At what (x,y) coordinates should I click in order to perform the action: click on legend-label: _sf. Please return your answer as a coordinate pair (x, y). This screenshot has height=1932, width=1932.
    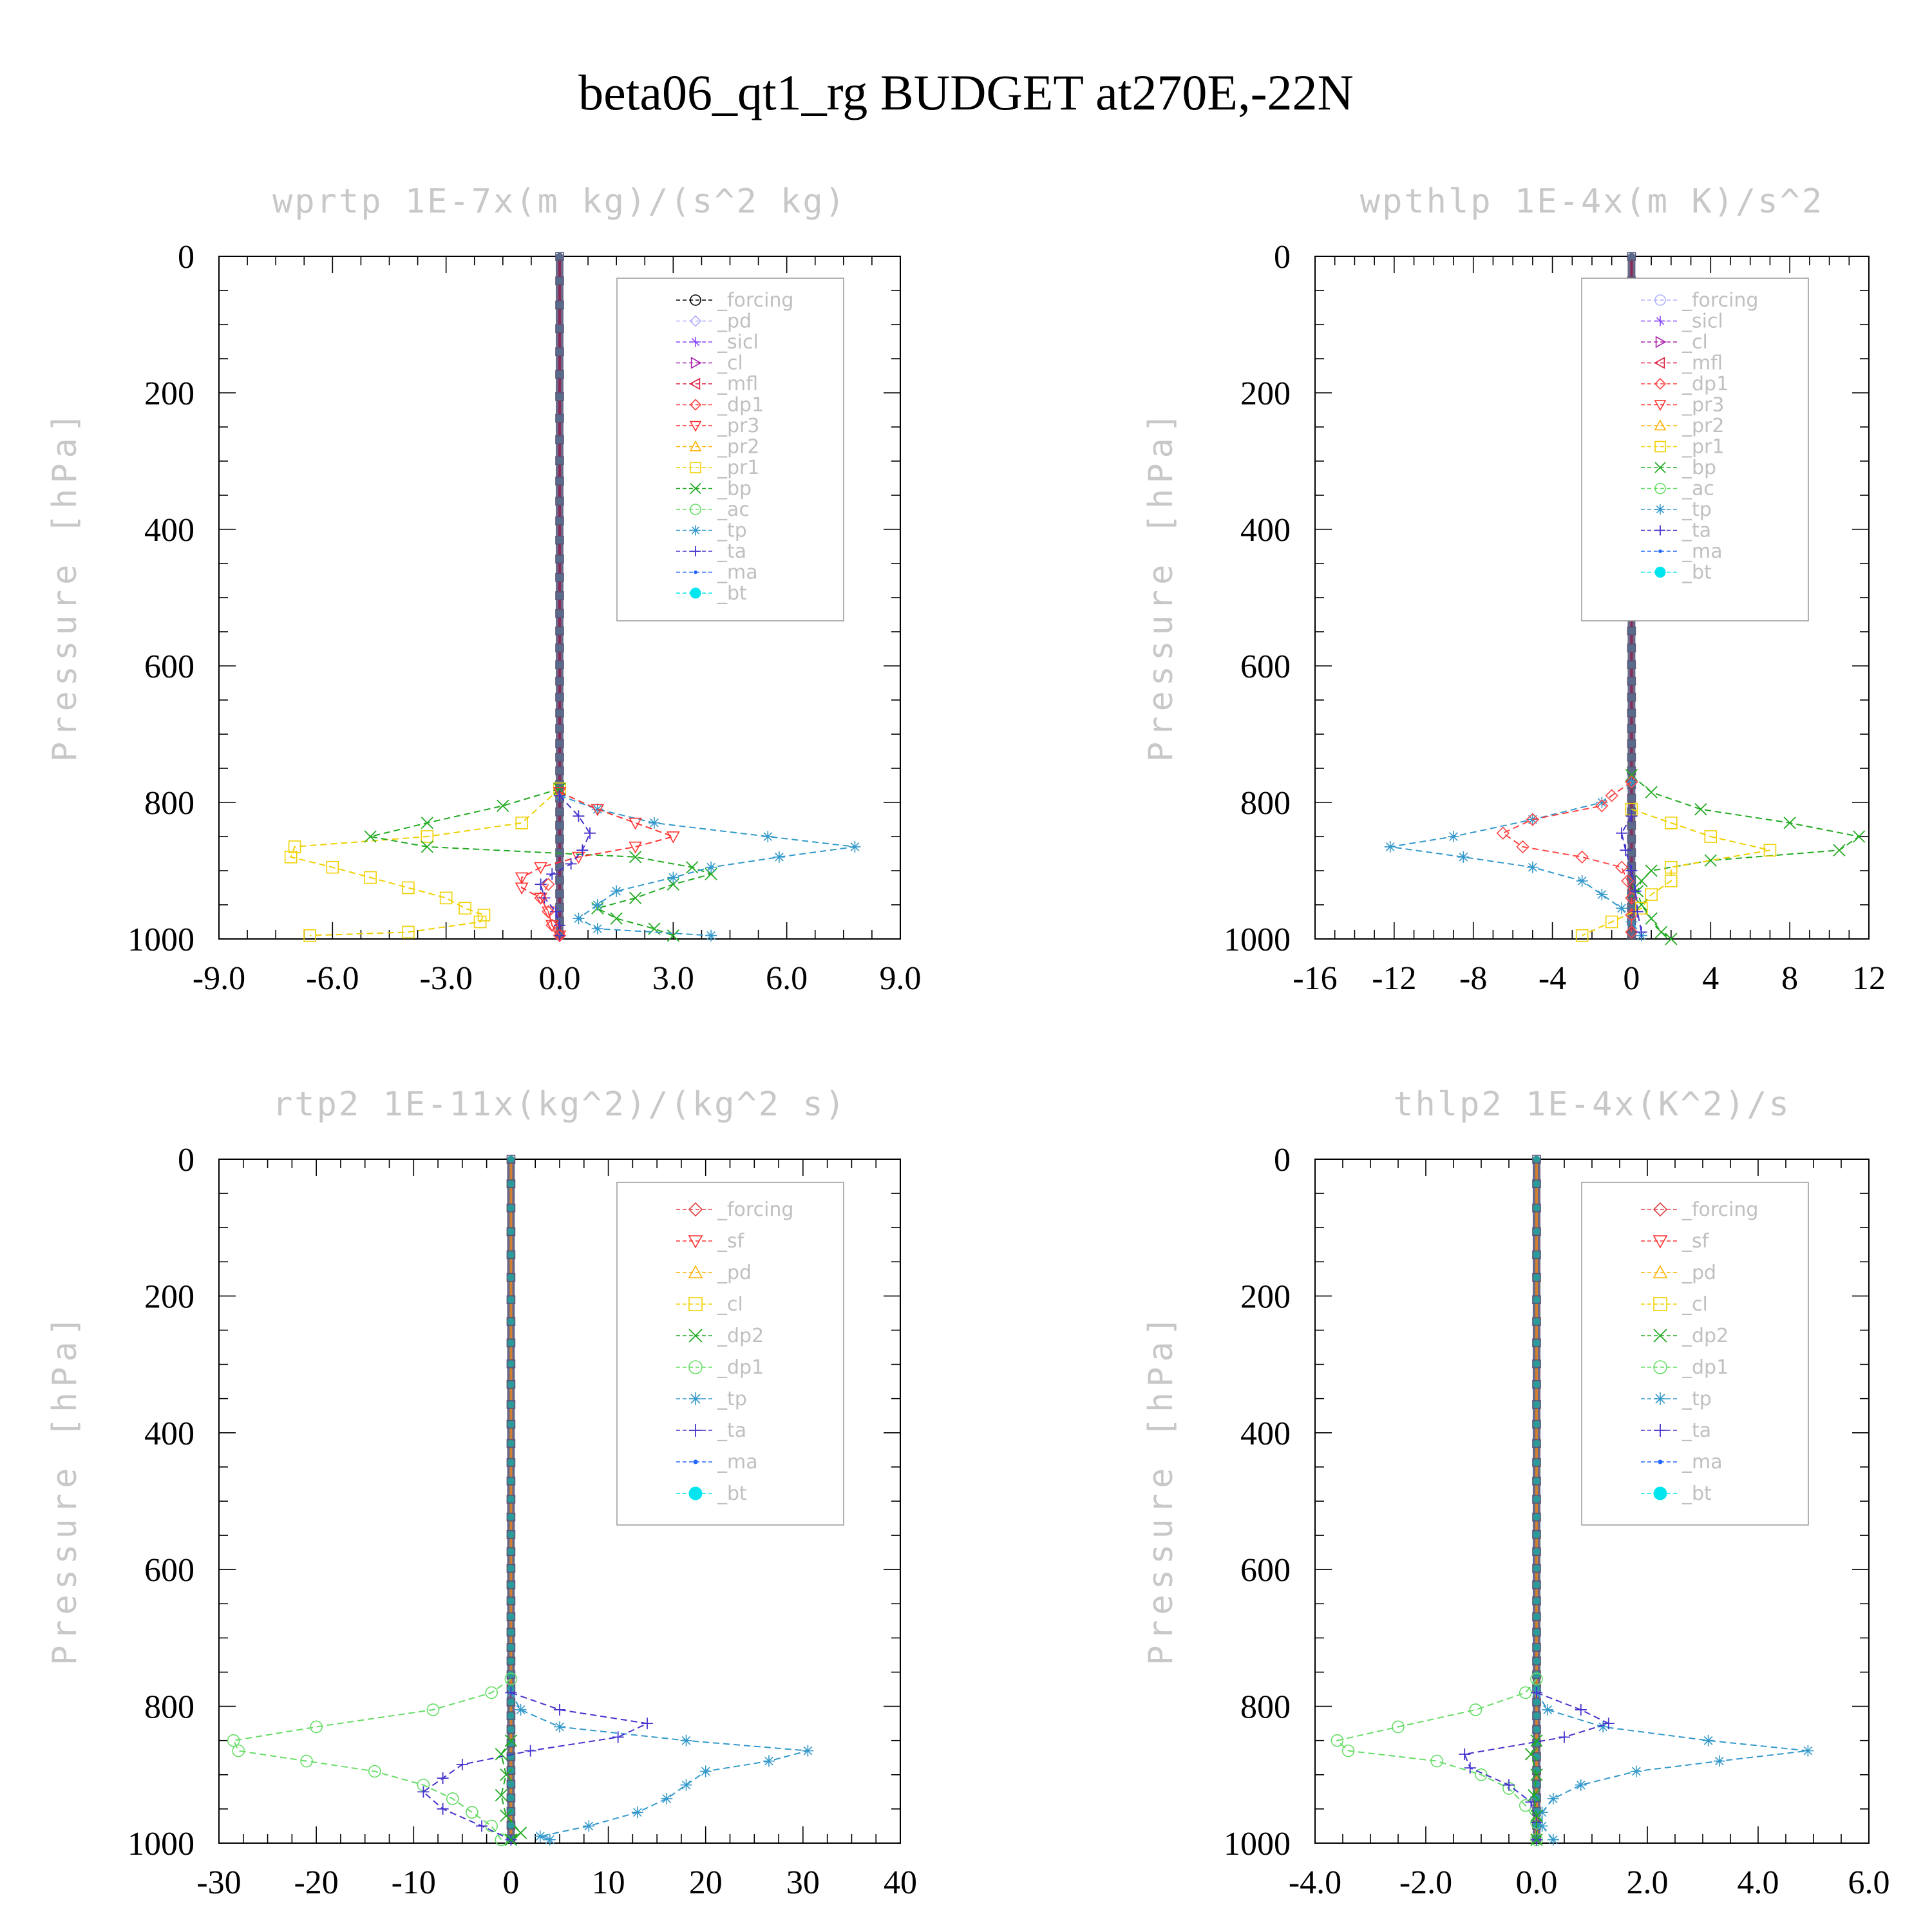
    Looking at the image, I should click on (731, 1241).